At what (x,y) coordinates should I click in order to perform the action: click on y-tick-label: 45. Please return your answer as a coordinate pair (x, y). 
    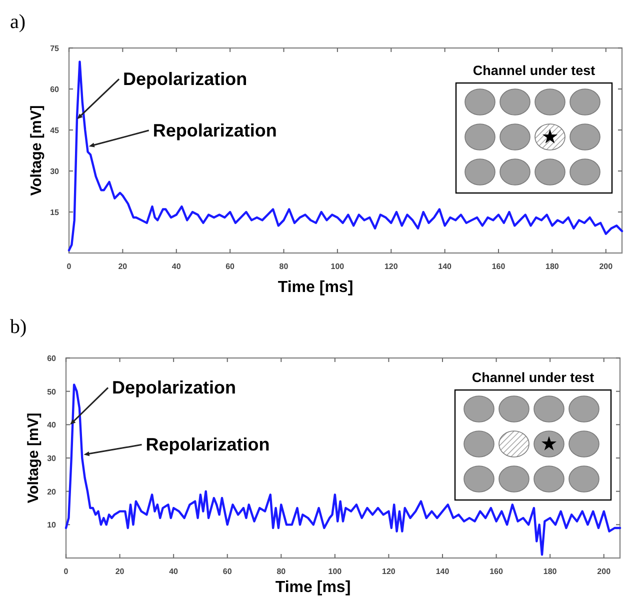
    Looking at the image, I should click on (55, 130).